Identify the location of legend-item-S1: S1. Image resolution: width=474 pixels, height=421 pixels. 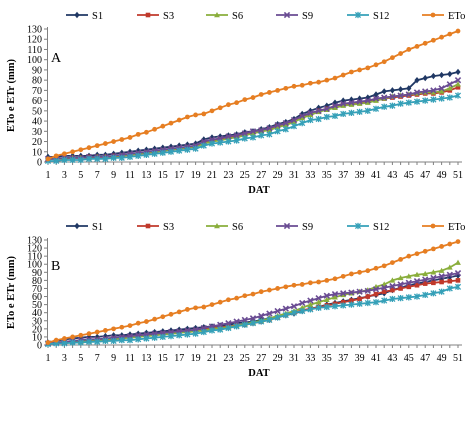
(84, 16).